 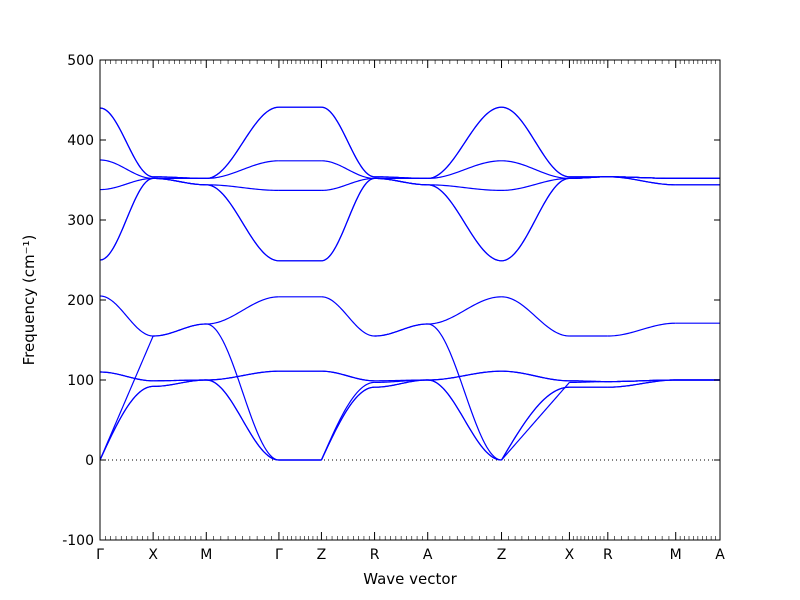 What do you see at coordinates (80, 221) in the screenshot?
I see `y-tick-label: 300` at bounding box center [80, 221].